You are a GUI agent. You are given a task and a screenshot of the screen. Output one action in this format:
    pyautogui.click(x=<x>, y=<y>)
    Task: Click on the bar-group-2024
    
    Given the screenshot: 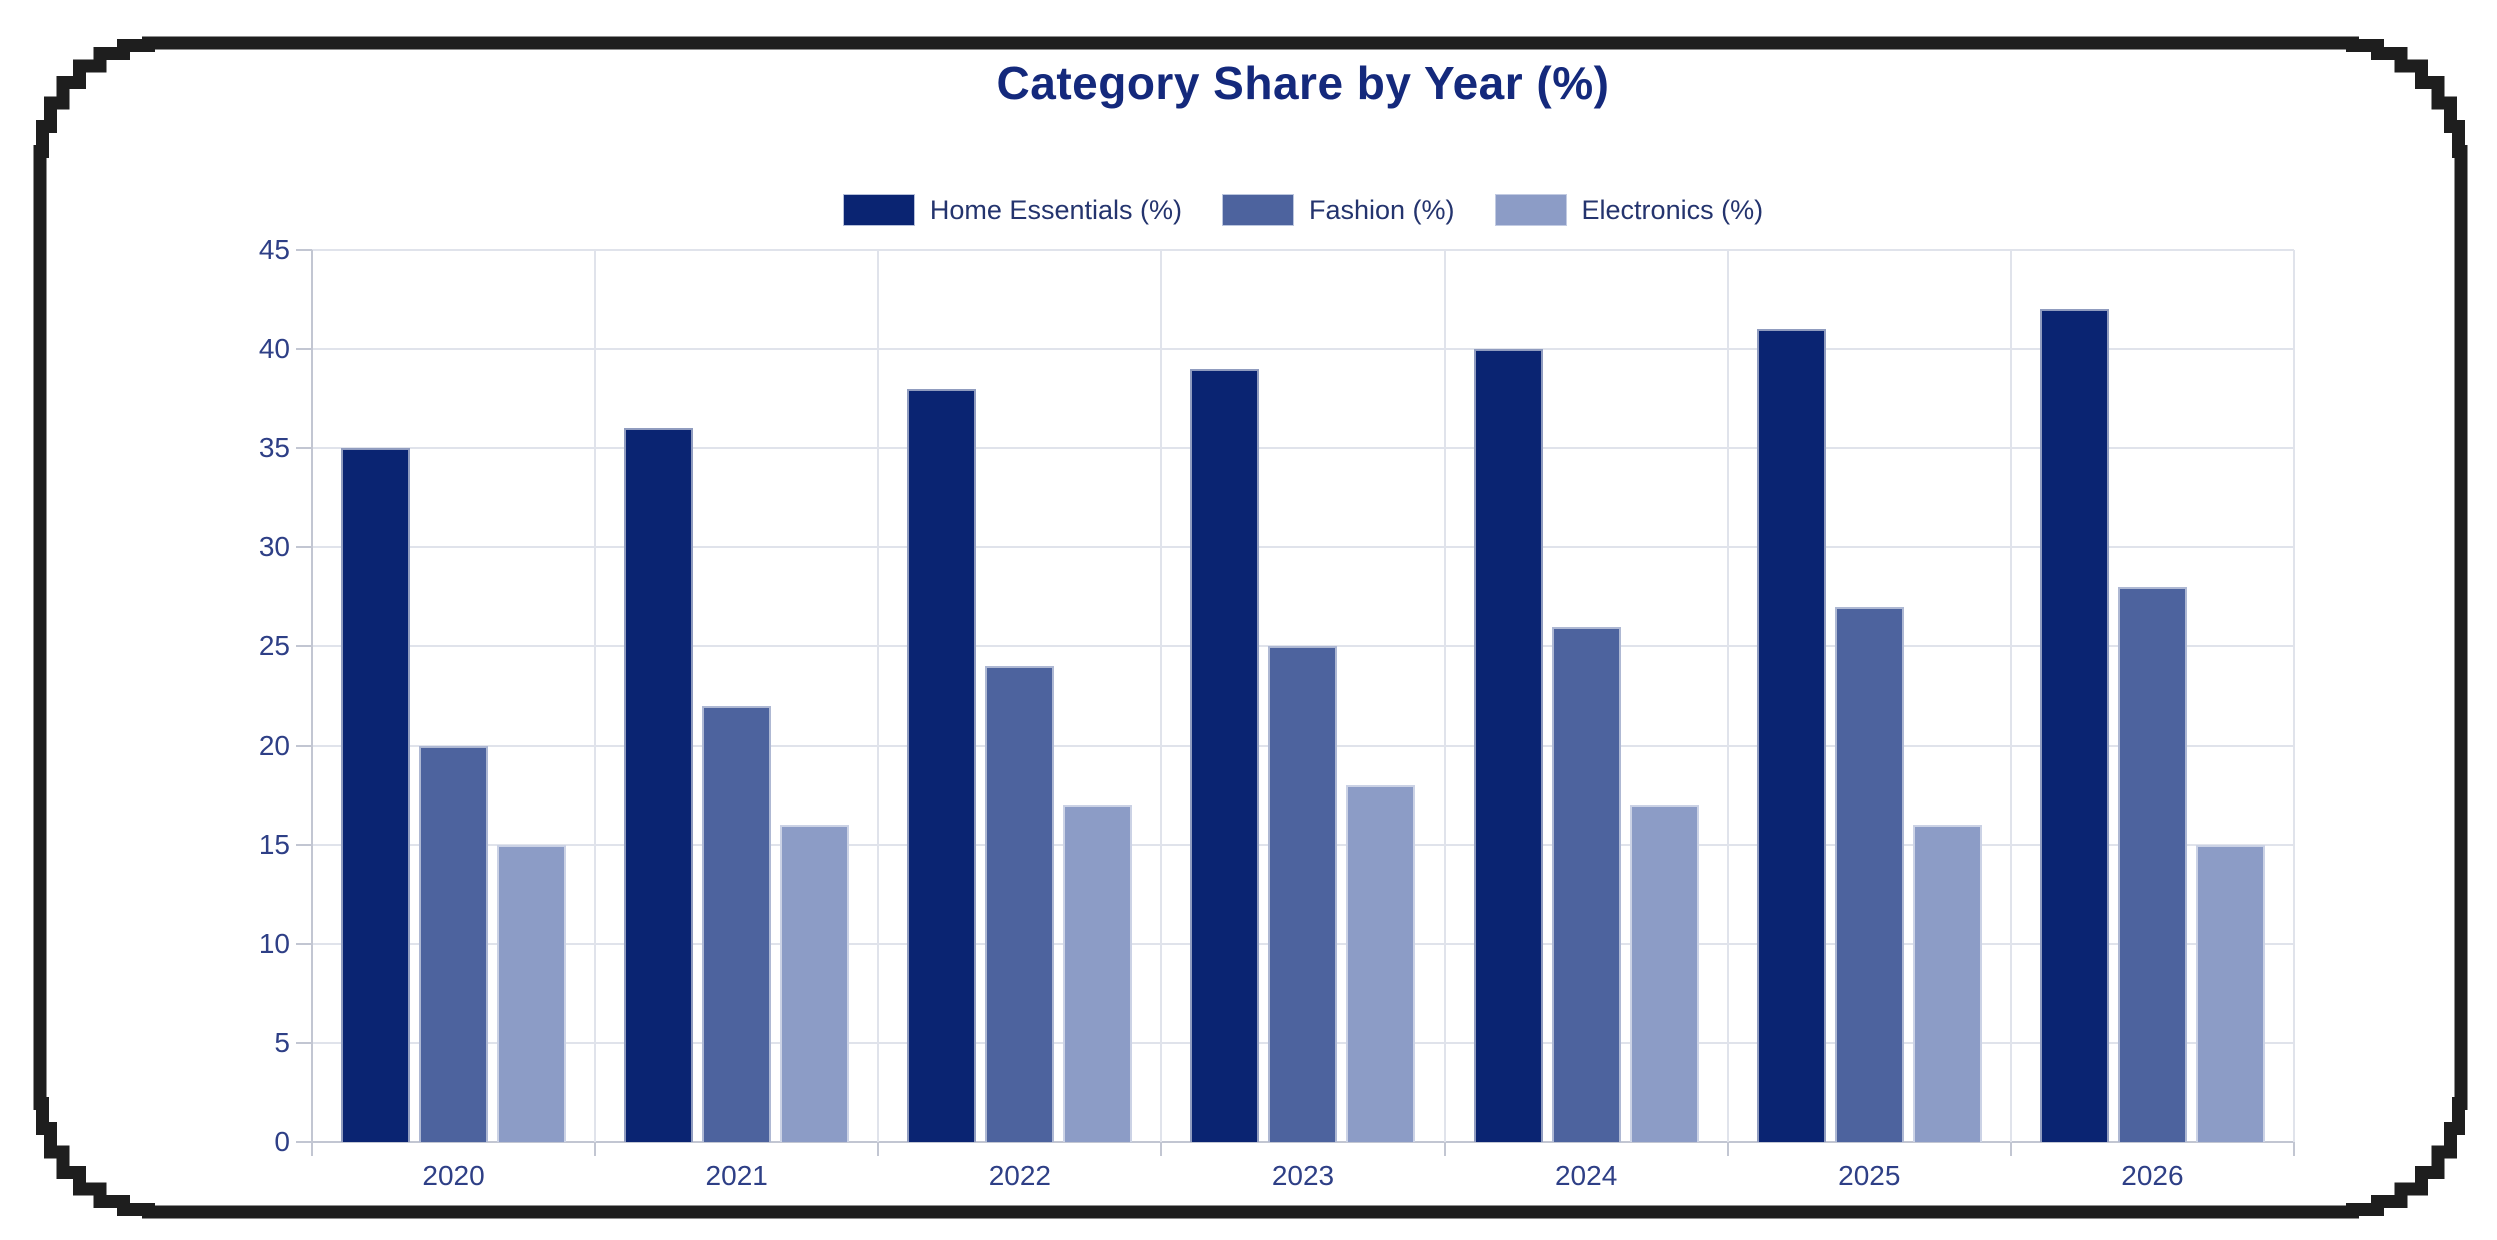 What is the action you would take?
    pyautogui.click(x=1586, y=696)
    